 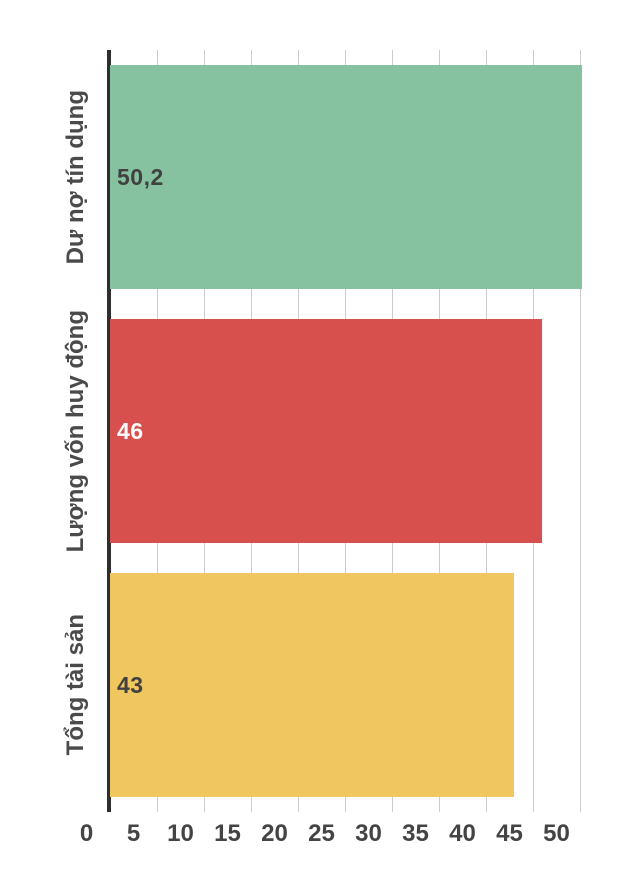 What do you see at coordinates (180, 833) in the screenshot?
I see `x-tick-label-10: 10` at bounding box center [180, 833].